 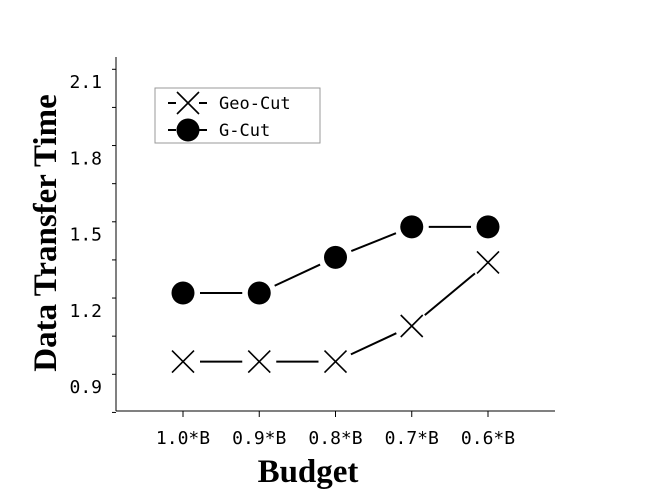 I want to click on legend-item-geo-cut: Geo-Cut, so click(x=229, y=103).